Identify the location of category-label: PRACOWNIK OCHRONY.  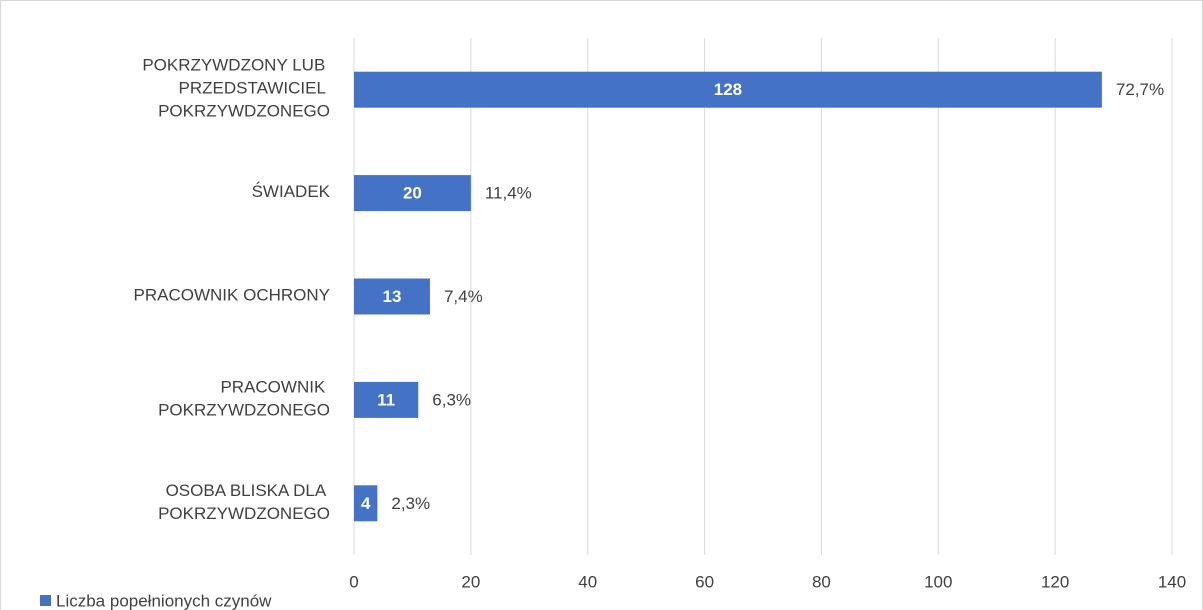
(232, 295).